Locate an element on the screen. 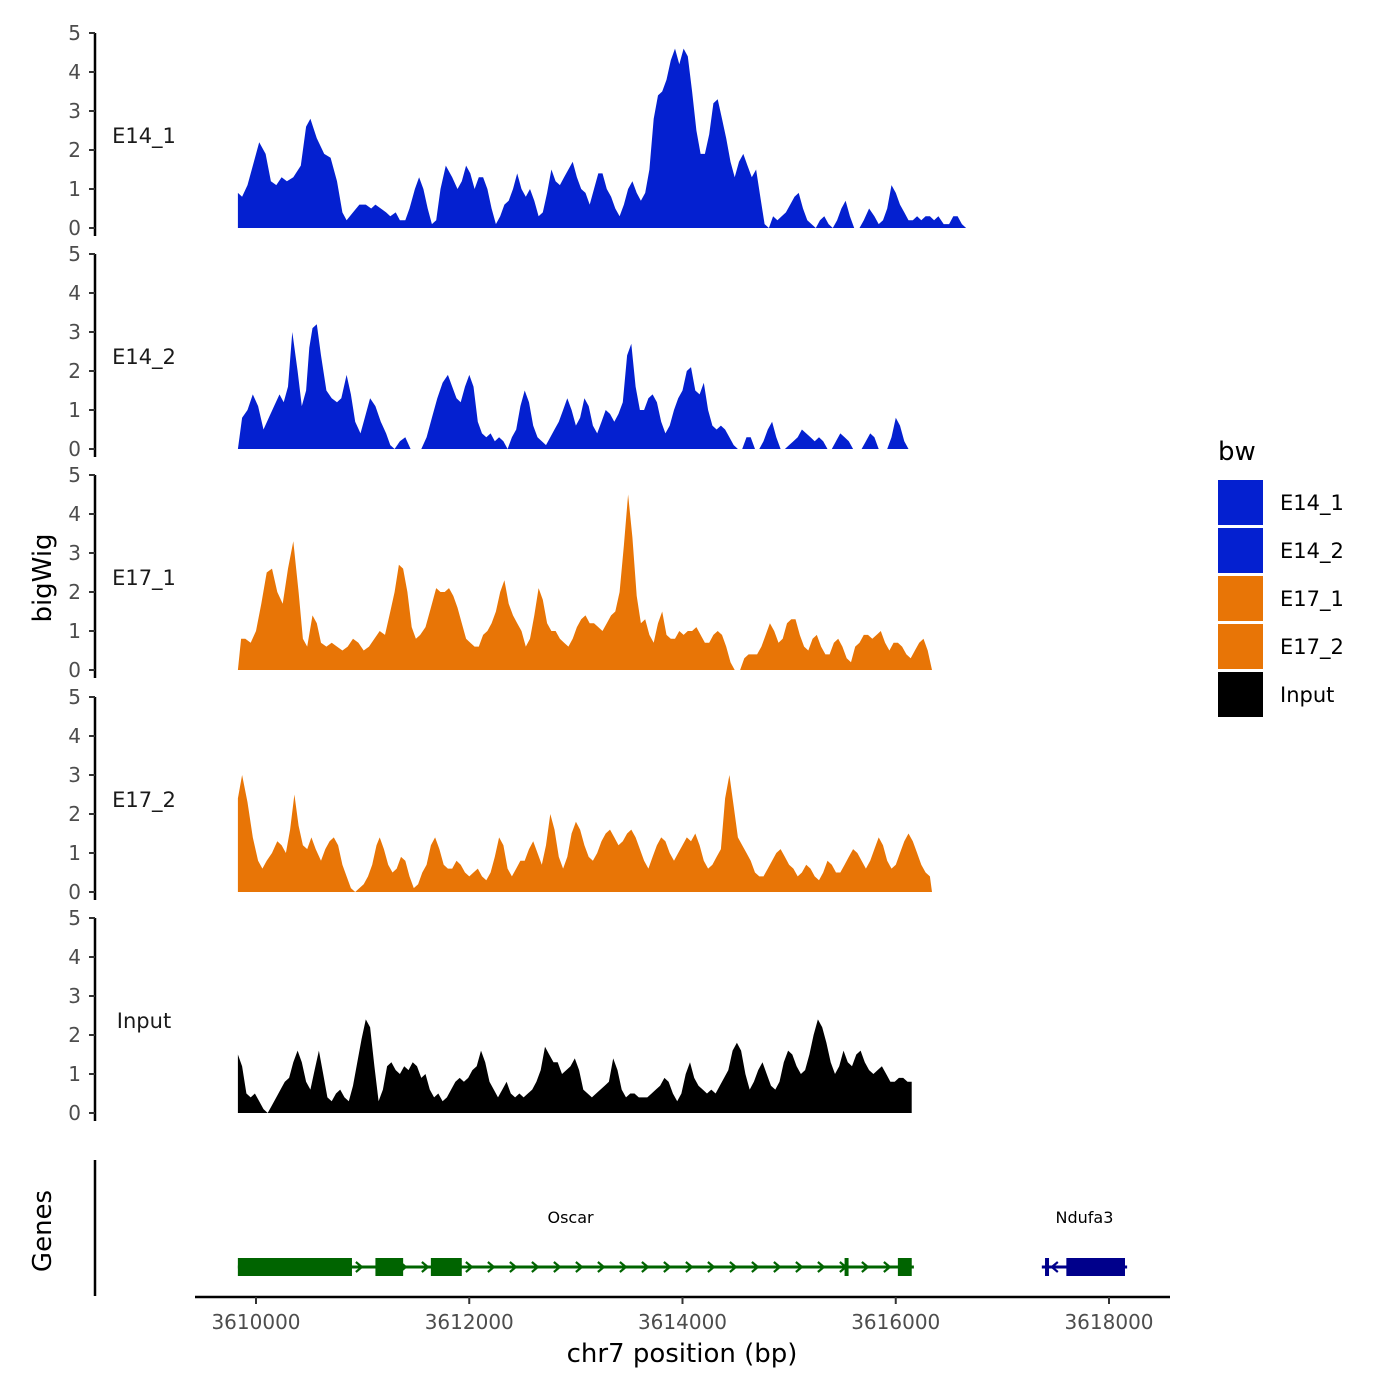 The width and height of the screenshot is (1400, 1400). area-input is located at coordinates (574, 1066).